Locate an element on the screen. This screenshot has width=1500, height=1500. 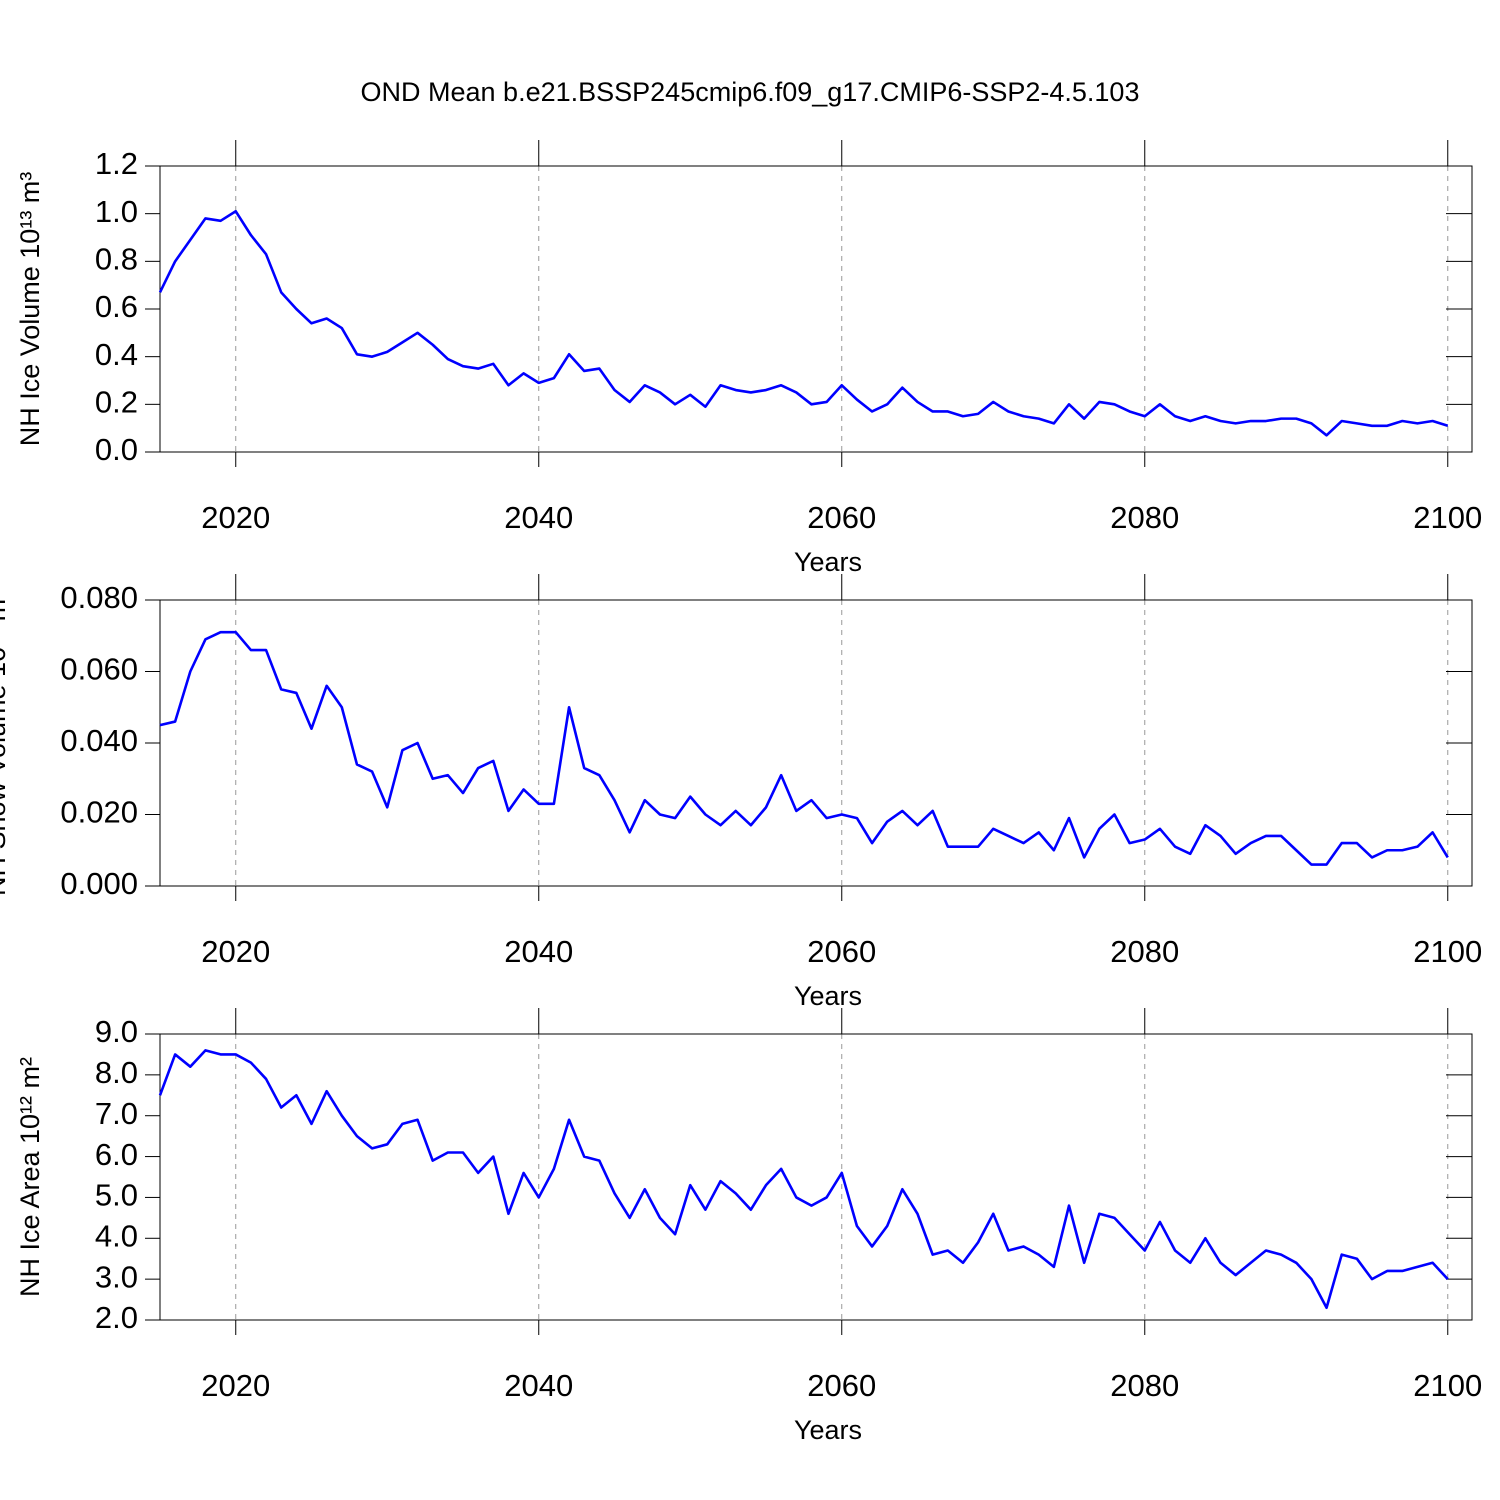
y-tick-label: 9.0 is located at coordinates (116, 1031).